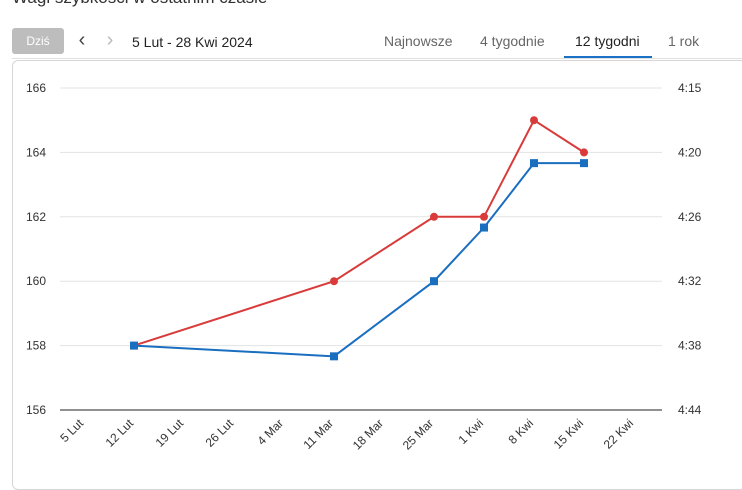 Image resolution: width=742 pixels, height=490 pixels. What do you see at coordinates (110, 40) in the screenshot?
I see `chevron-right-icon: ›` at bounding box center [110, 40].